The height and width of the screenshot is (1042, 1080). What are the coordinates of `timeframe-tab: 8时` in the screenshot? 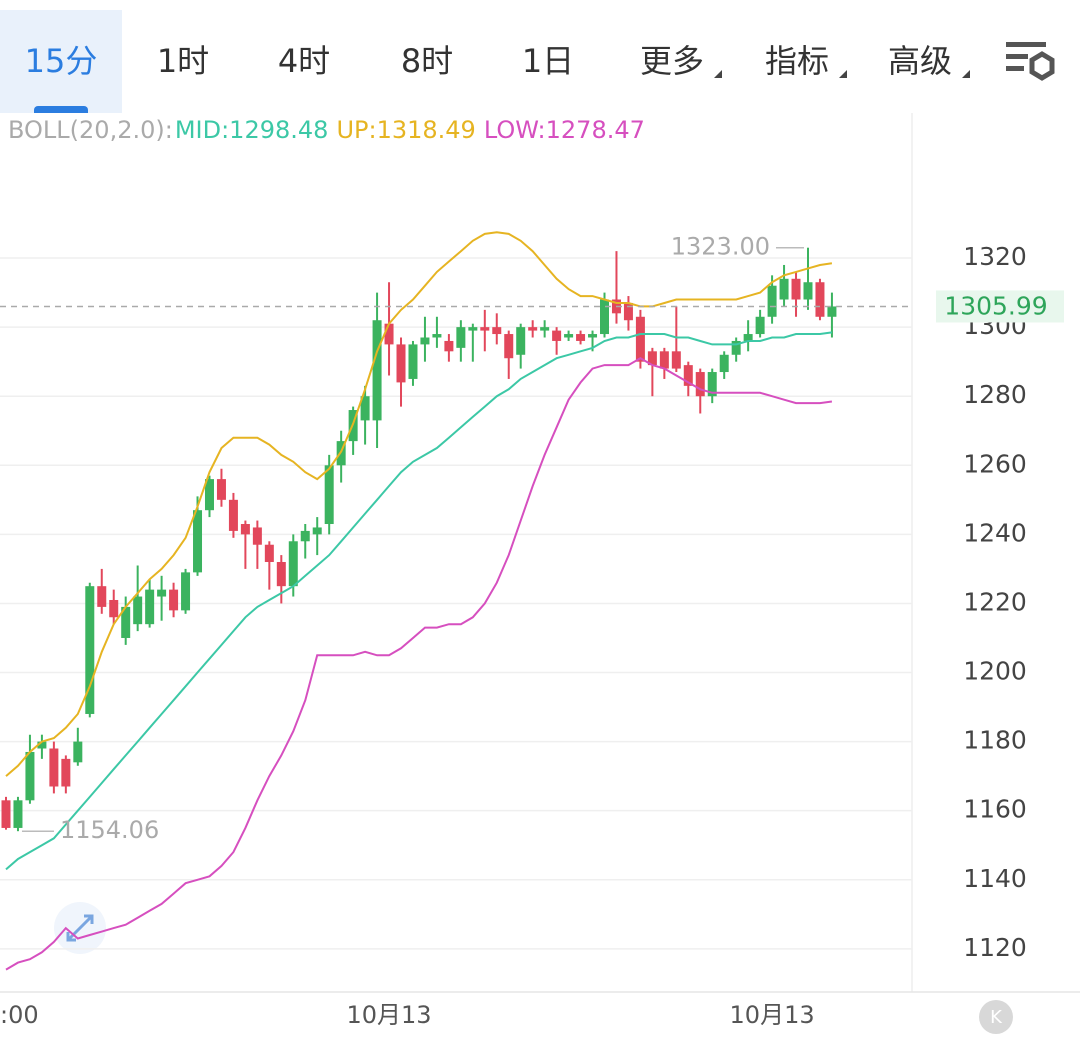 It's located at (427, 61).